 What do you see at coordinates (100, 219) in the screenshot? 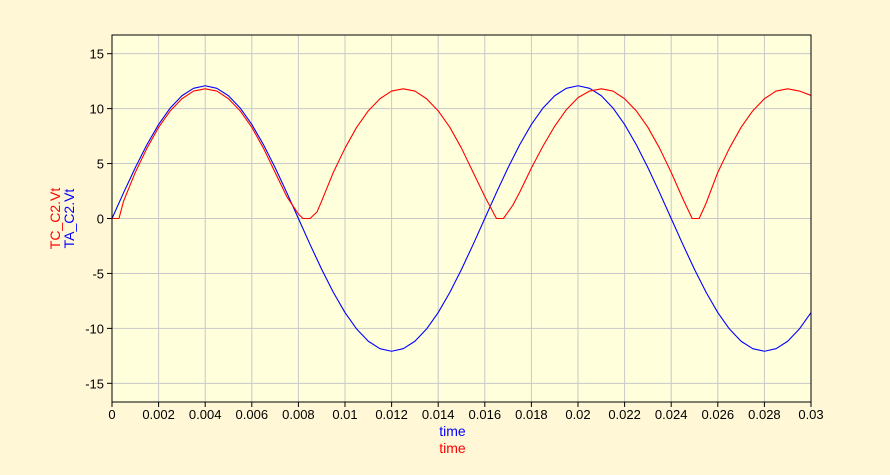
I see `y-tick-label: 0` at bounding box center [100, 219].